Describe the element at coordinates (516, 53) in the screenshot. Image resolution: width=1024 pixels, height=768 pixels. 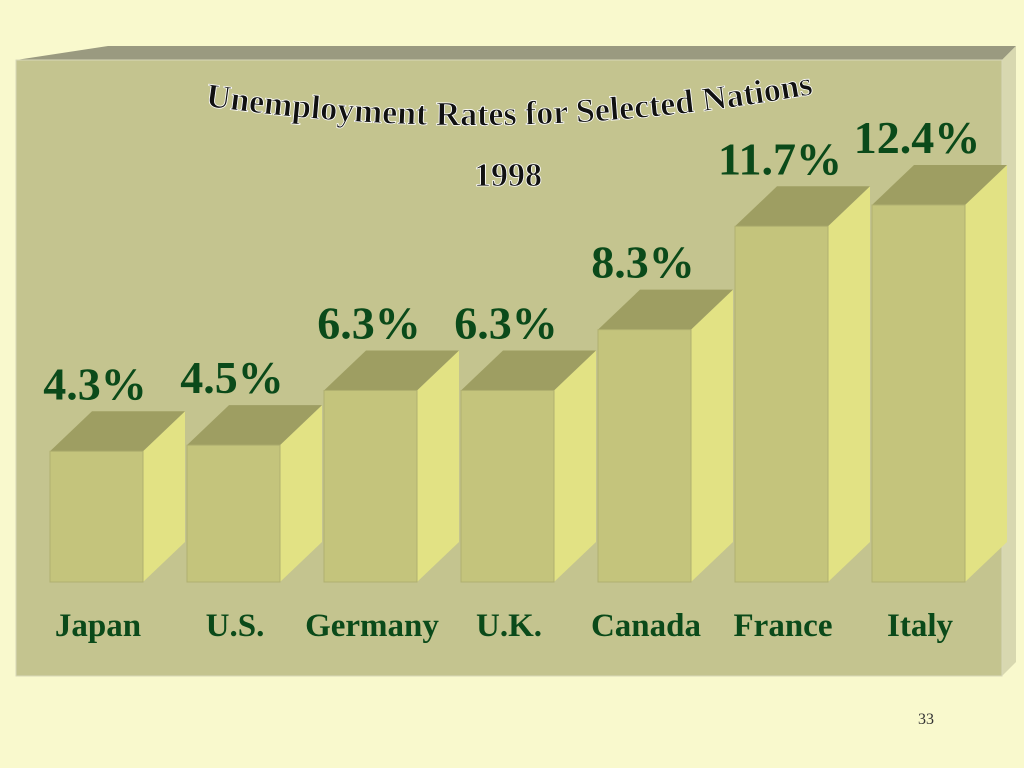
I see `panel-top` at that location.